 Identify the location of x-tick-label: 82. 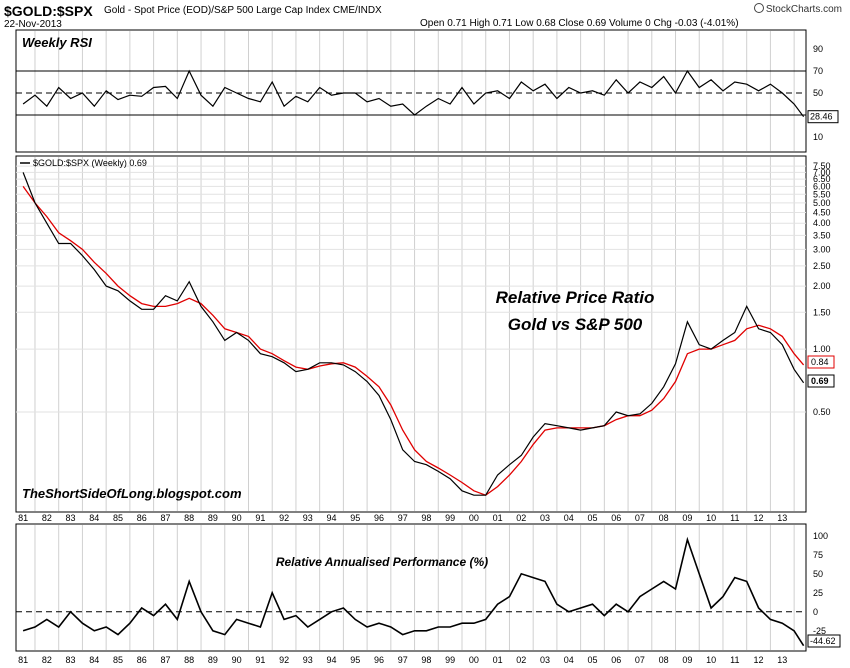
(47, 518).